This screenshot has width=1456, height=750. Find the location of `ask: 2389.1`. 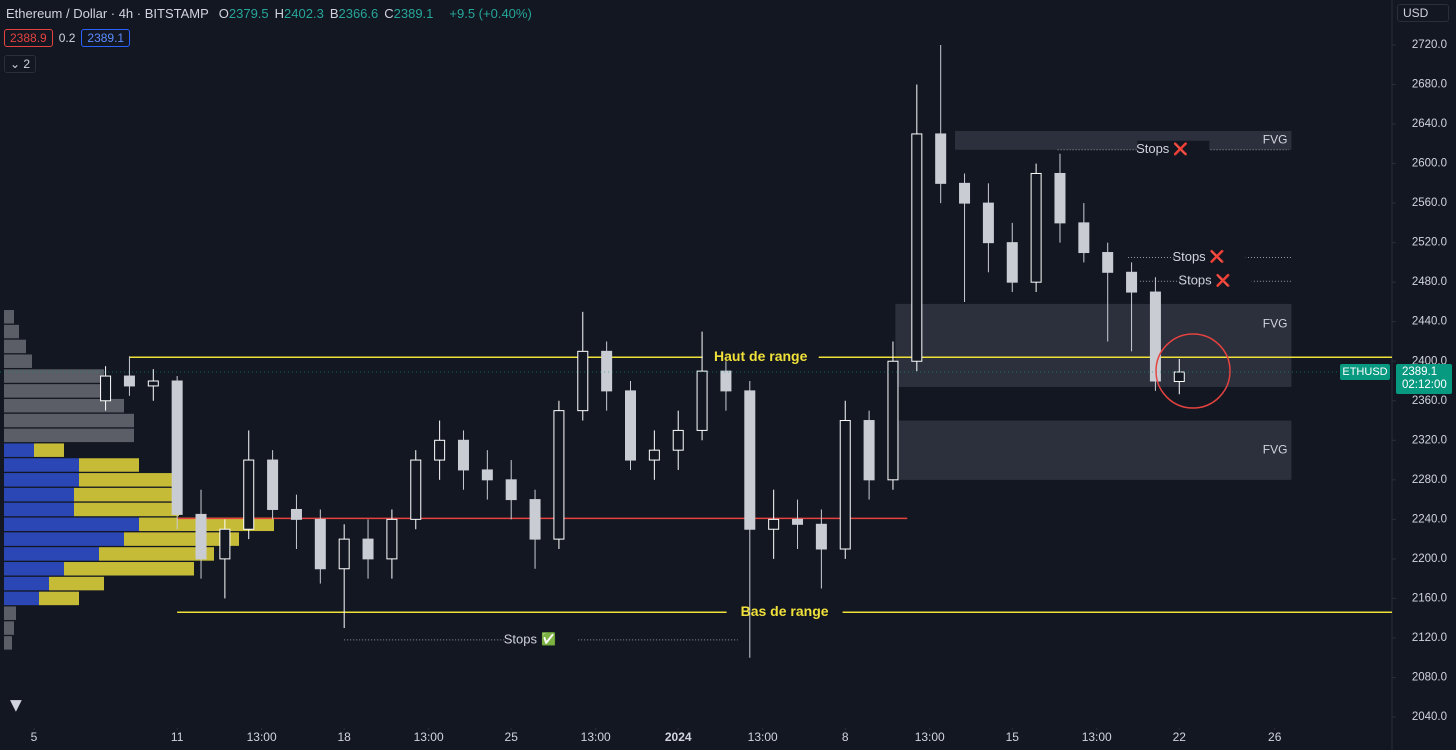

ask: 2389.1 is located at coordinates (106, 38).